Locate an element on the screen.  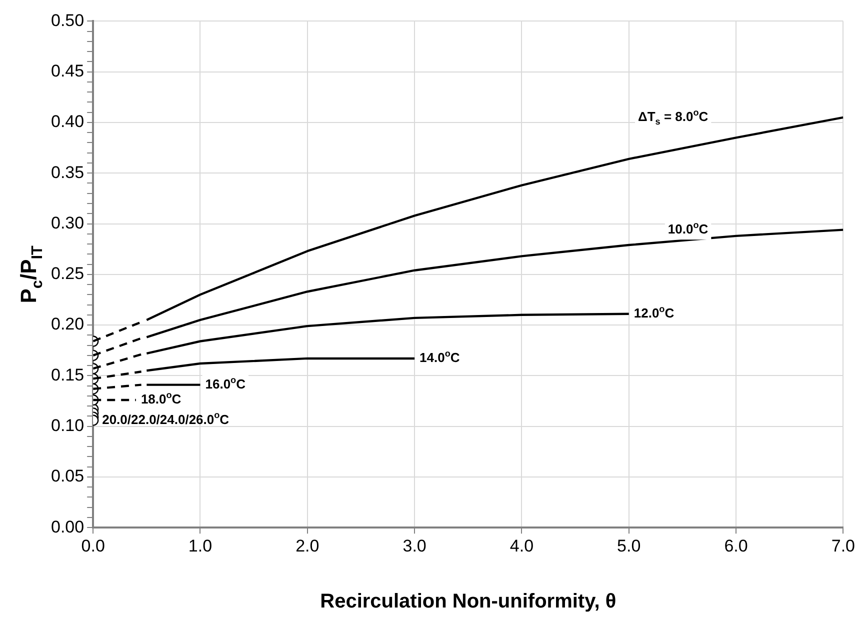
y-tick-label: 0.15 is located at coordinates (67, 374).